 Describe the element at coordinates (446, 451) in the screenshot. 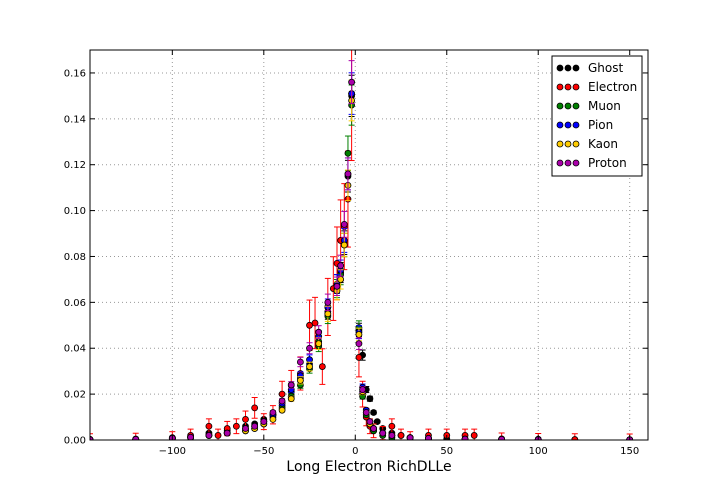

I see `x-tick-label: 50` at that location.